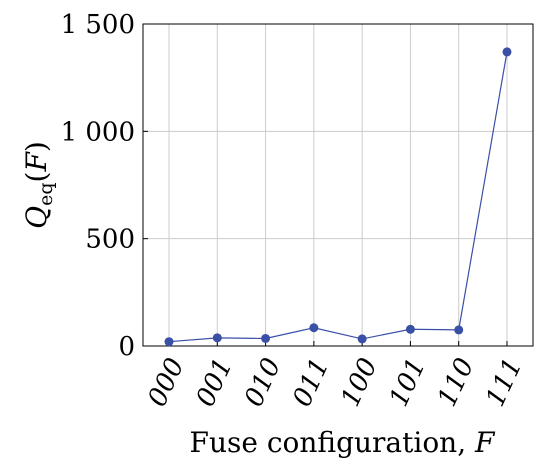 The image size is (550, 475). I want to click on x-axis-ticks: 000 001 010 011 100 101 110 111, so click(335, 376).